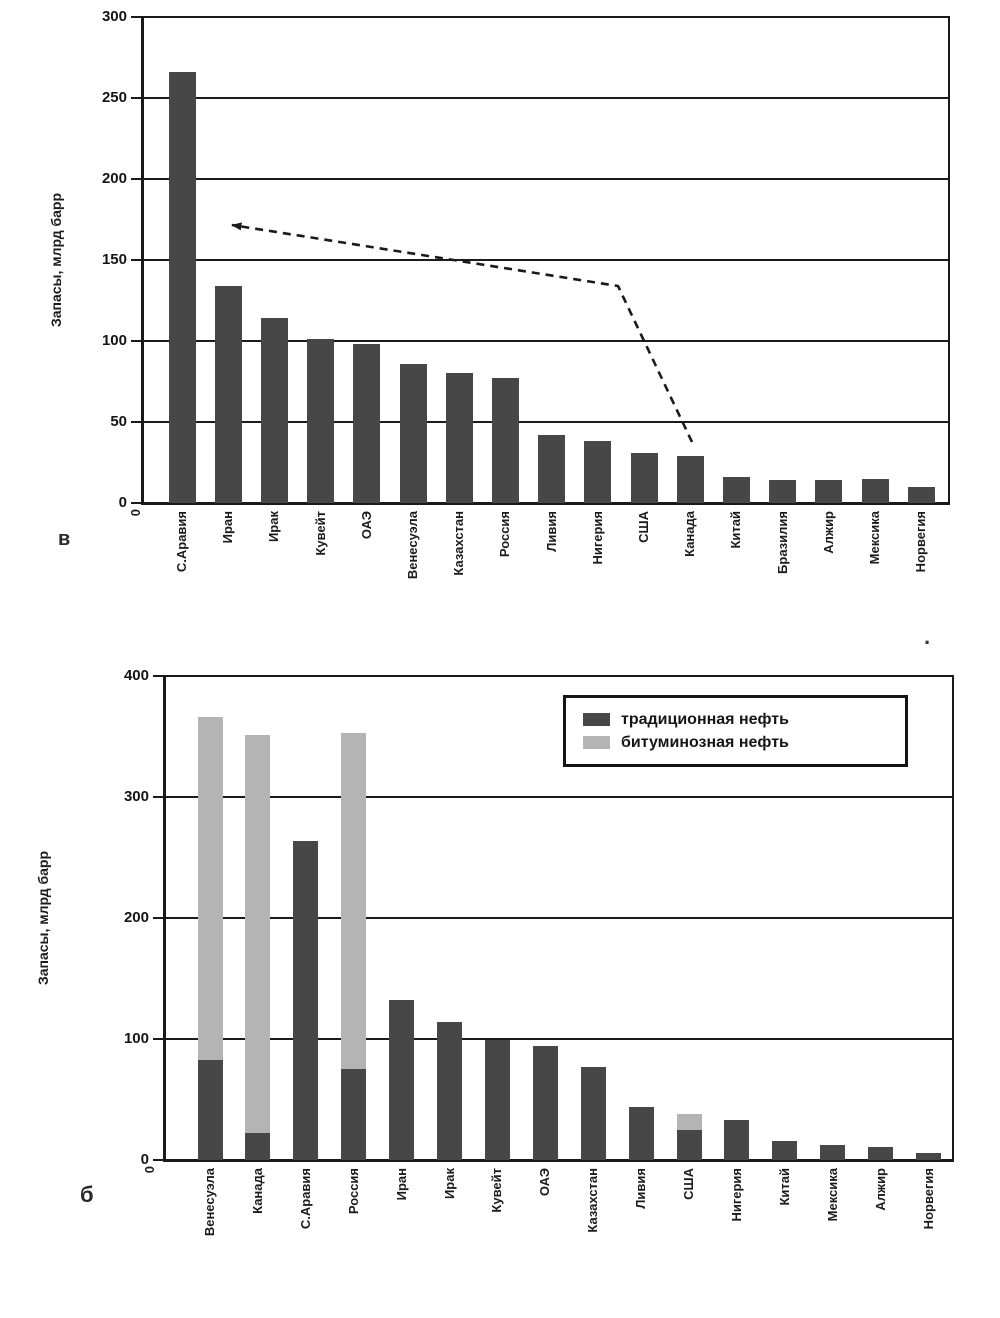 The width and height of the screenshot is (1000, 1318). Describe the element at coordinates (705, 742) in the screenshot. I see `legend-label-bituminous: битуминозная нефть` at that location.